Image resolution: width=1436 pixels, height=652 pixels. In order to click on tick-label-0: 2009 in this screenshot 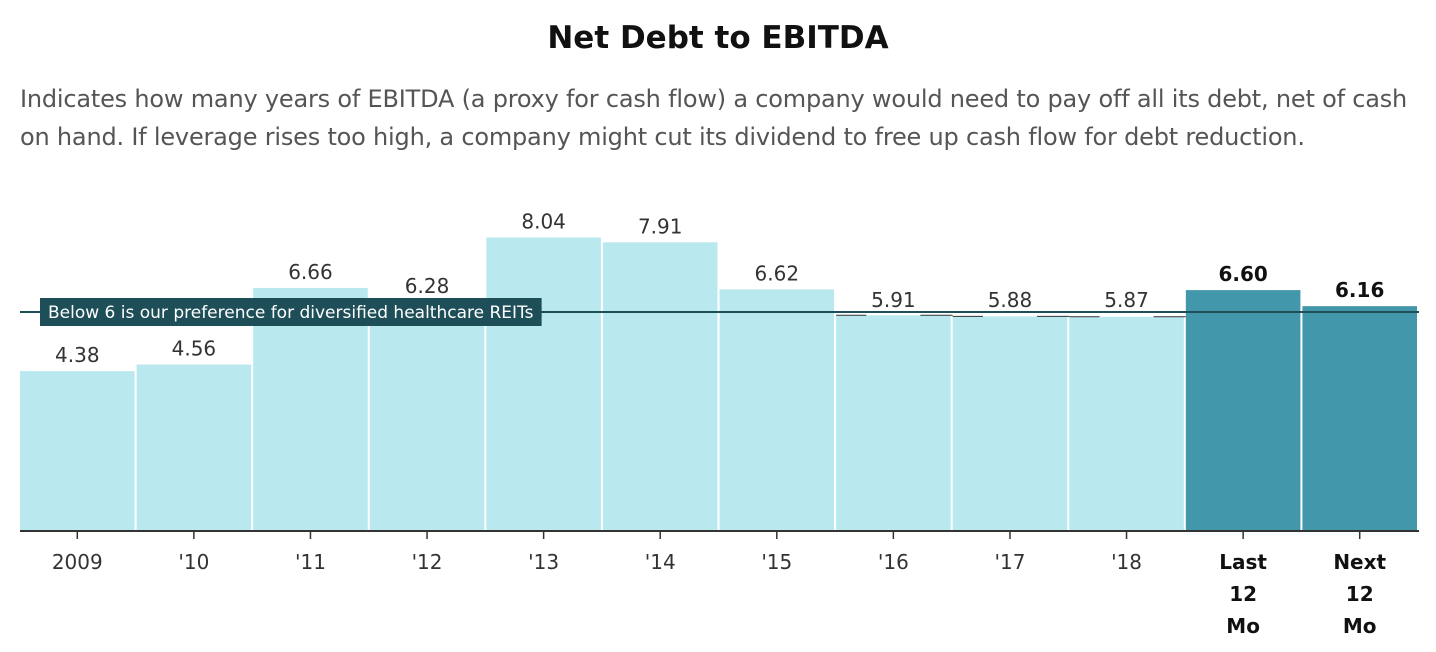, I will do `click(77, 562)`.